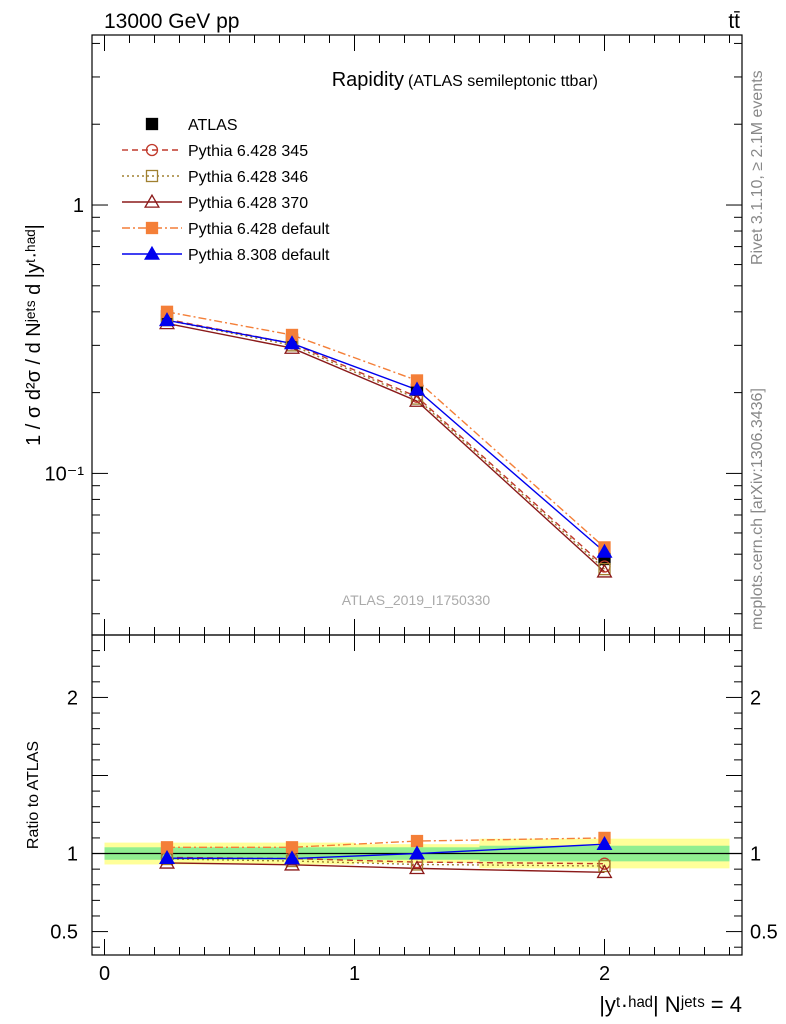  What do you see at coordinates (385, 436) in the screenshot?
I see `main-line-pythia-8-308-default` at bounding box center [385, 436].